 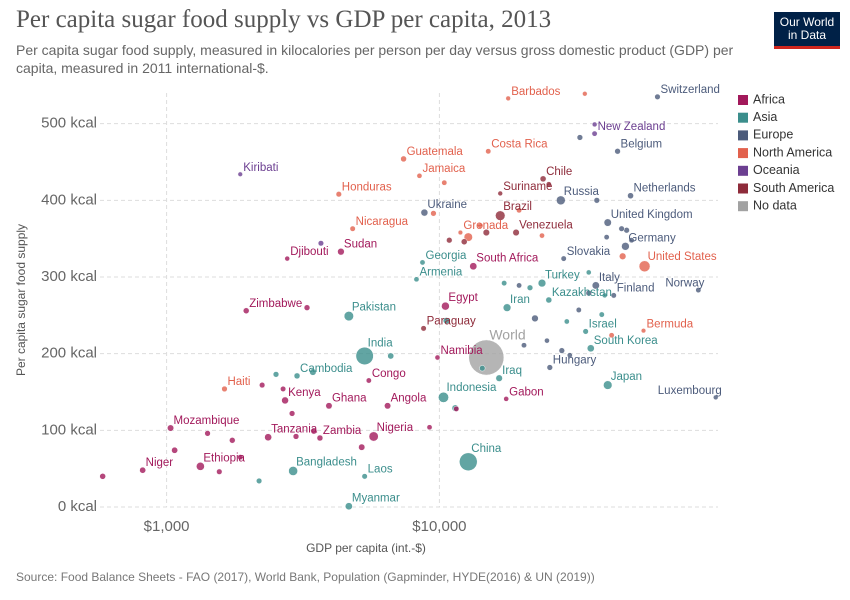 What do you see at coordinates (349, 399) in the screenshot?
I see `point-label: Ghana` at bounding box center [349, 399].